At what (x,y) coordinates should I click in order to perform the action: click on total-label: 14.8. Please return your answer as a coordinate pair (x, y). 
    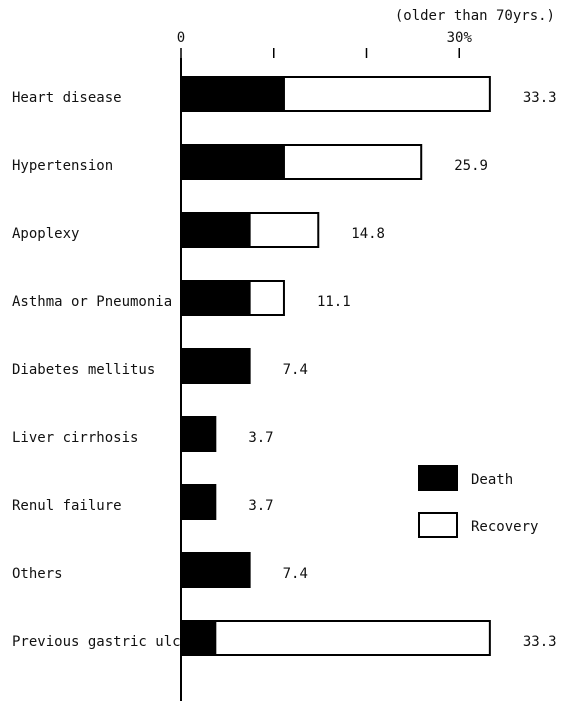
    Looking at the image, I should click on (368, 234).